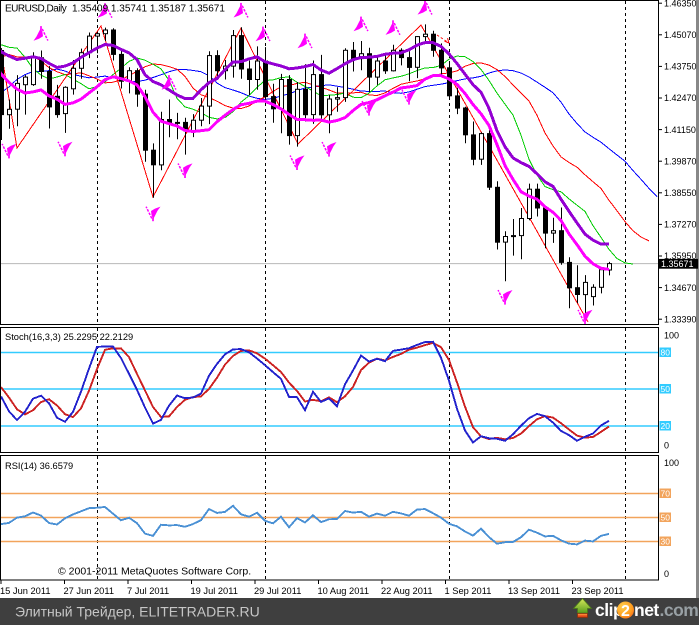  Describe the element at coordinates (148, 9) in the screenshot. I see `svg-text:1.35409 1.35741 1.35187 1.3567: 1.35409 1.35741 1.35187 1.35671` at that location.